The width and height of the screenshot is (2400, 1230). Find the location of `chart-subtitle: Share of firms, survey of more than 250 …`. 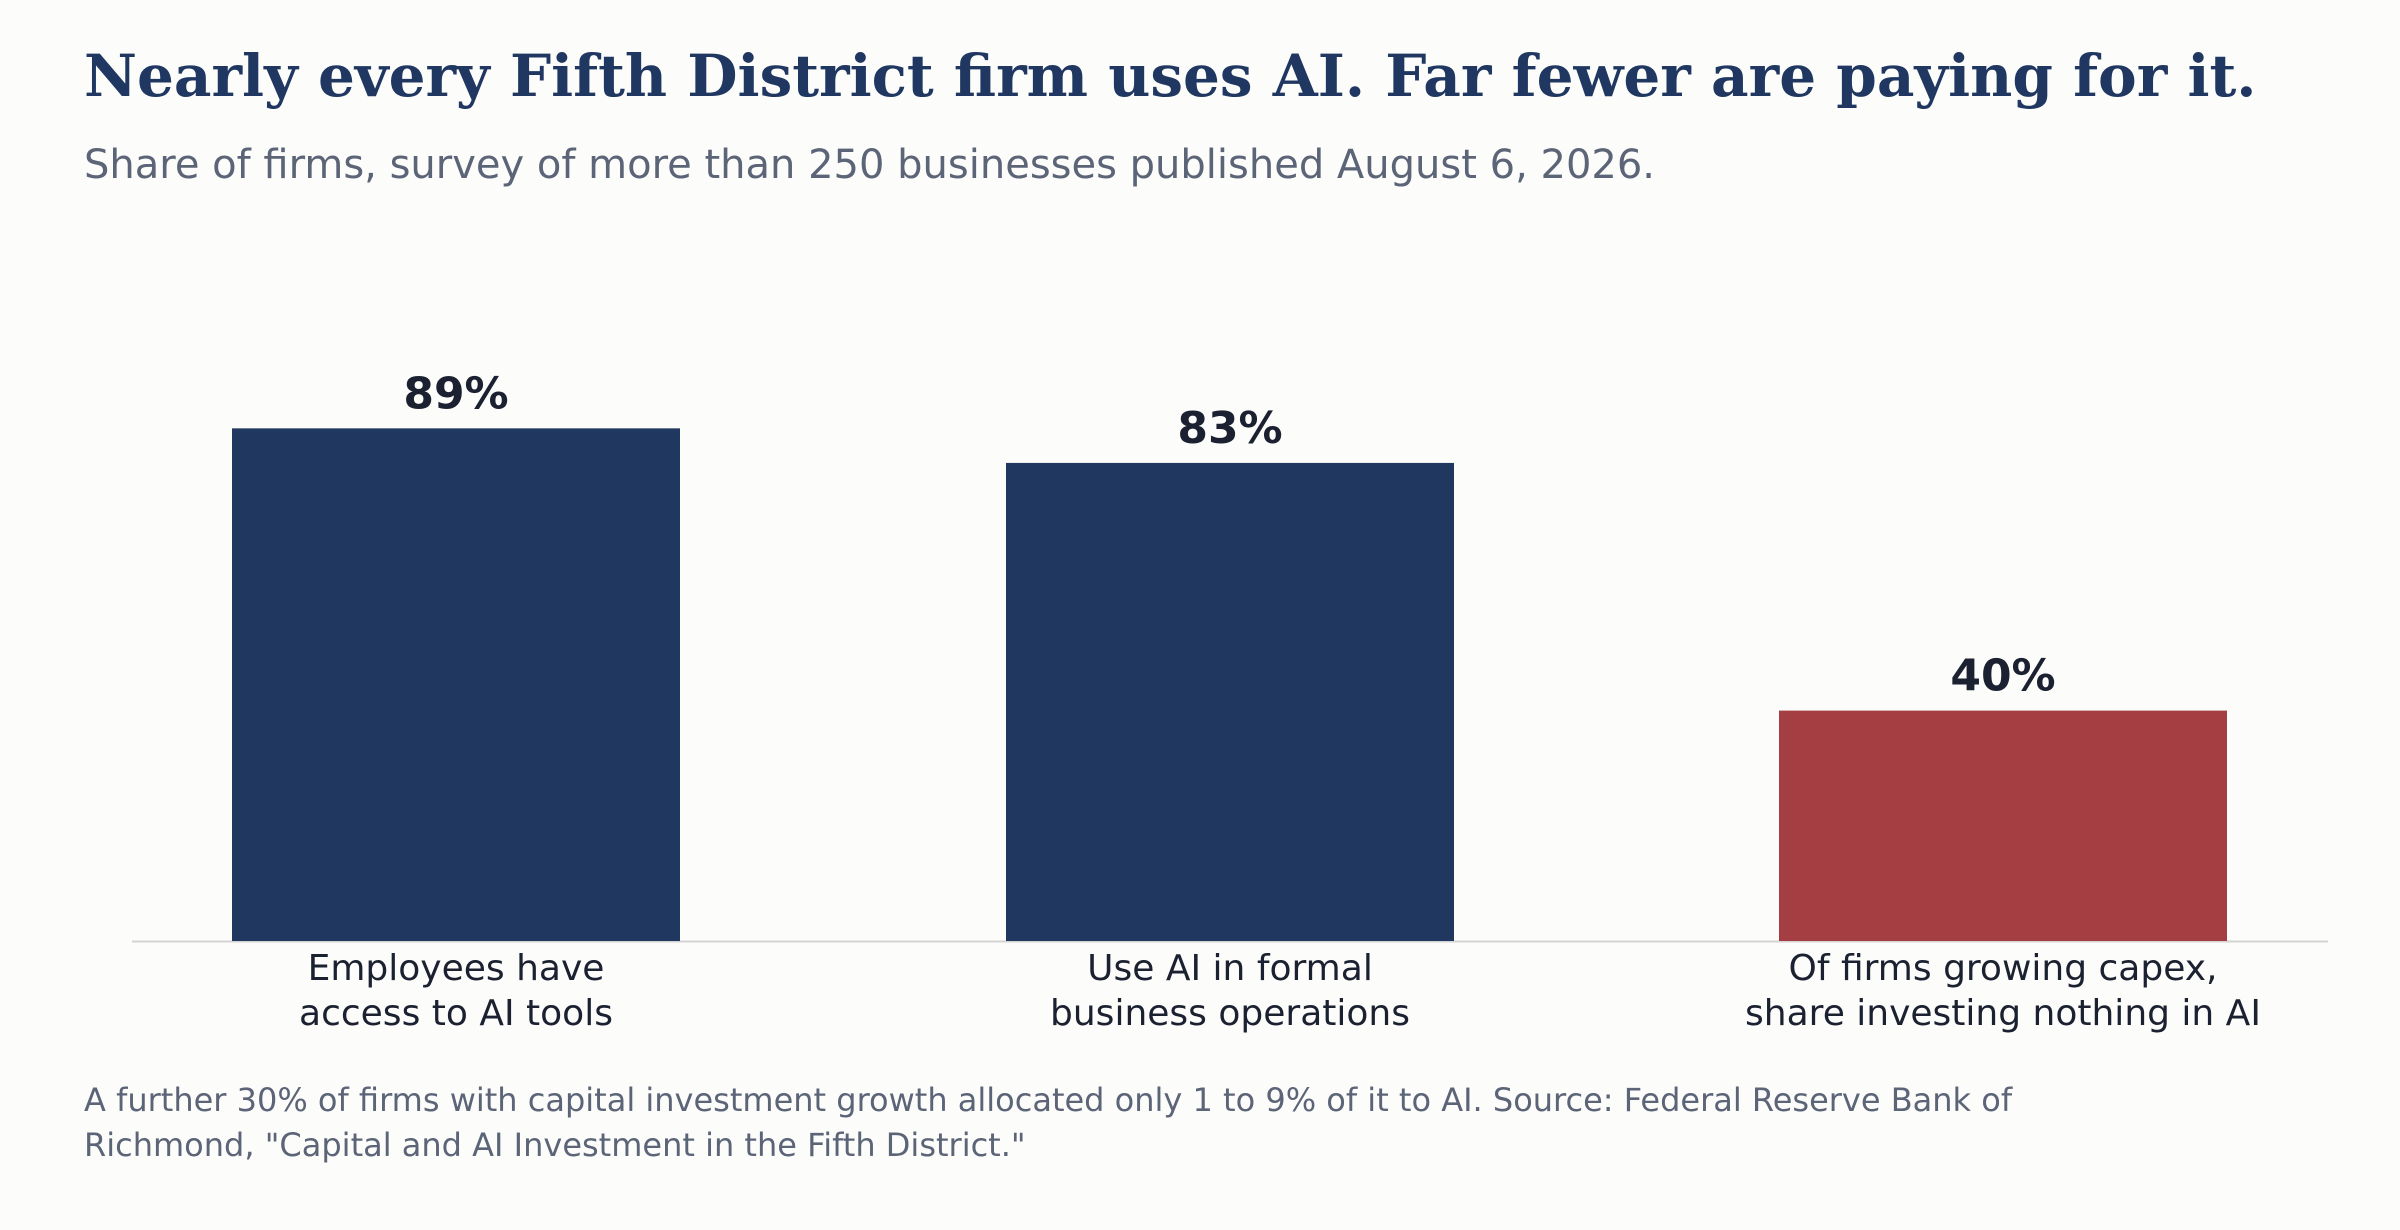

chart-subtitle: Share of firms, survey of more than 250 … is located at coordinates (870, 165).